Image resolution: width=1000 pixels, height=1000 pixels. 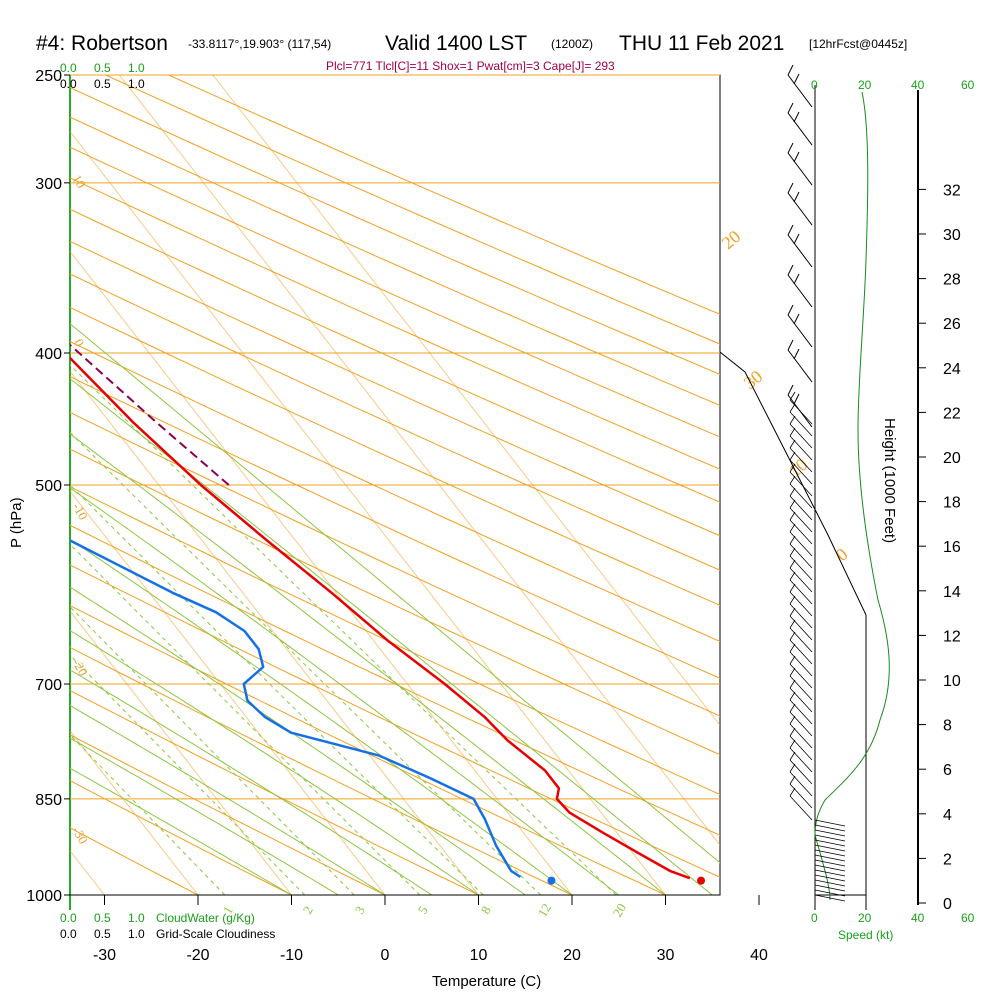 What do you see at coordinates (102, 43) in the screenshot?
I see `station-title: #4: Robertson` at bounding box center [102, 43].